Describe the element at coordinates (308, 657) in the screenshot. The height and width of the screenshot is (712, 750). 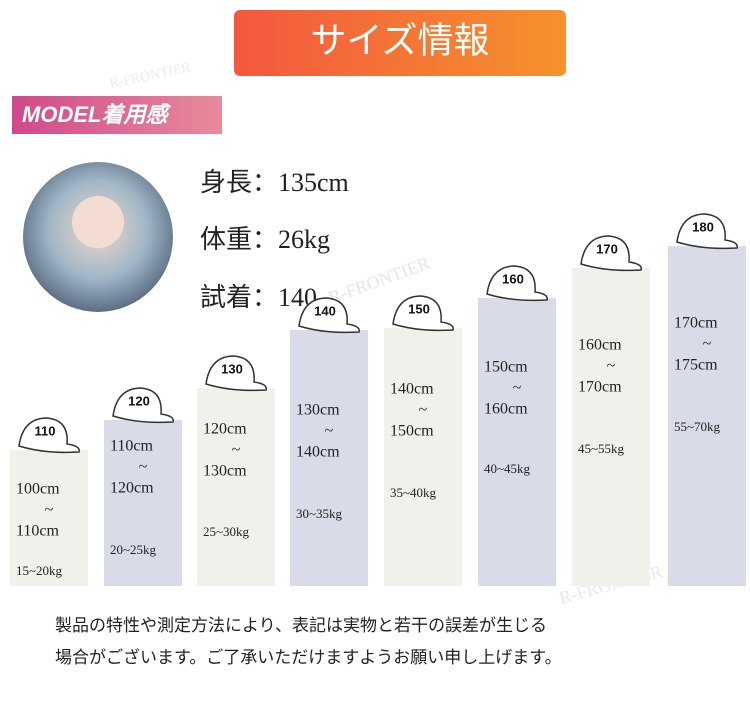
I see `note: 場合がございます。ご了承いただけますようお願い申し上げます。` at that location.